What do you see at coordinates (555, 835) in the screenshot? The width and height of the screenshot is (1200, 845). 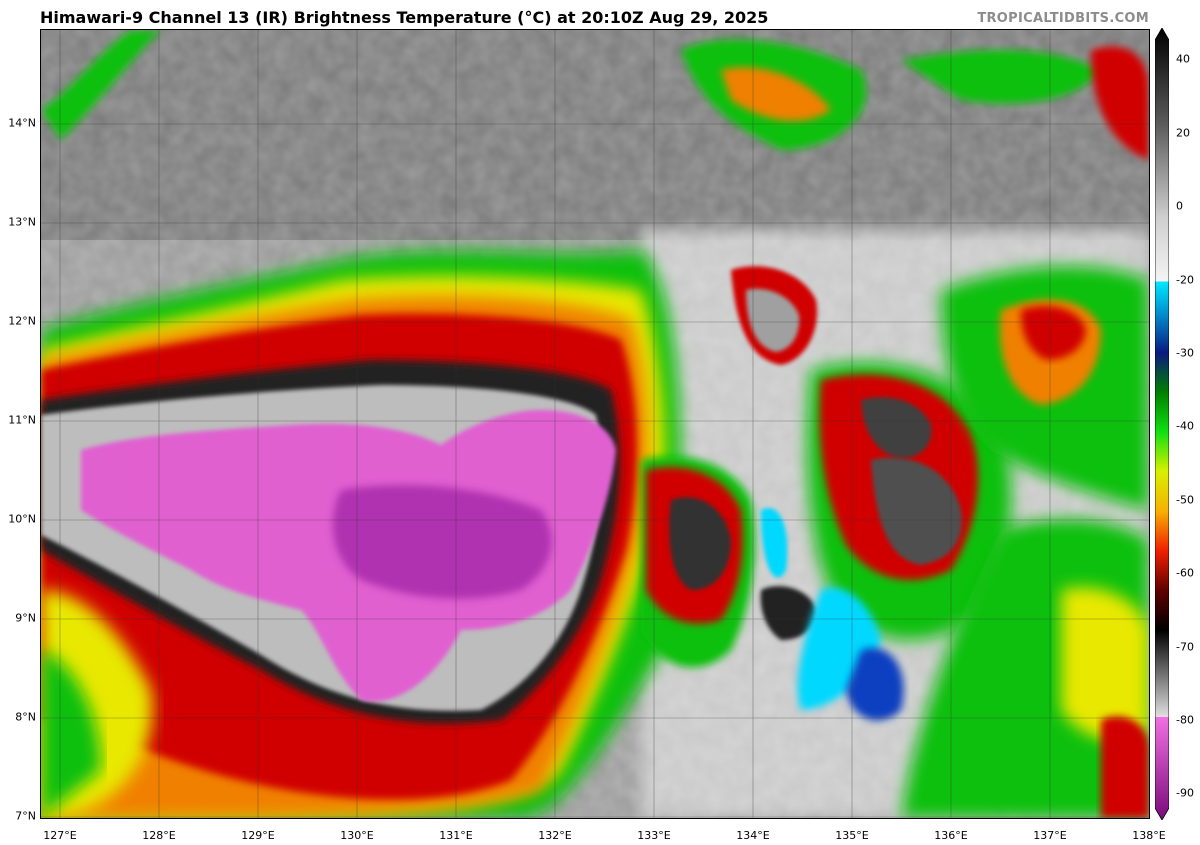 I see `lon-label: 132°E` at bounding box center [555, 835].